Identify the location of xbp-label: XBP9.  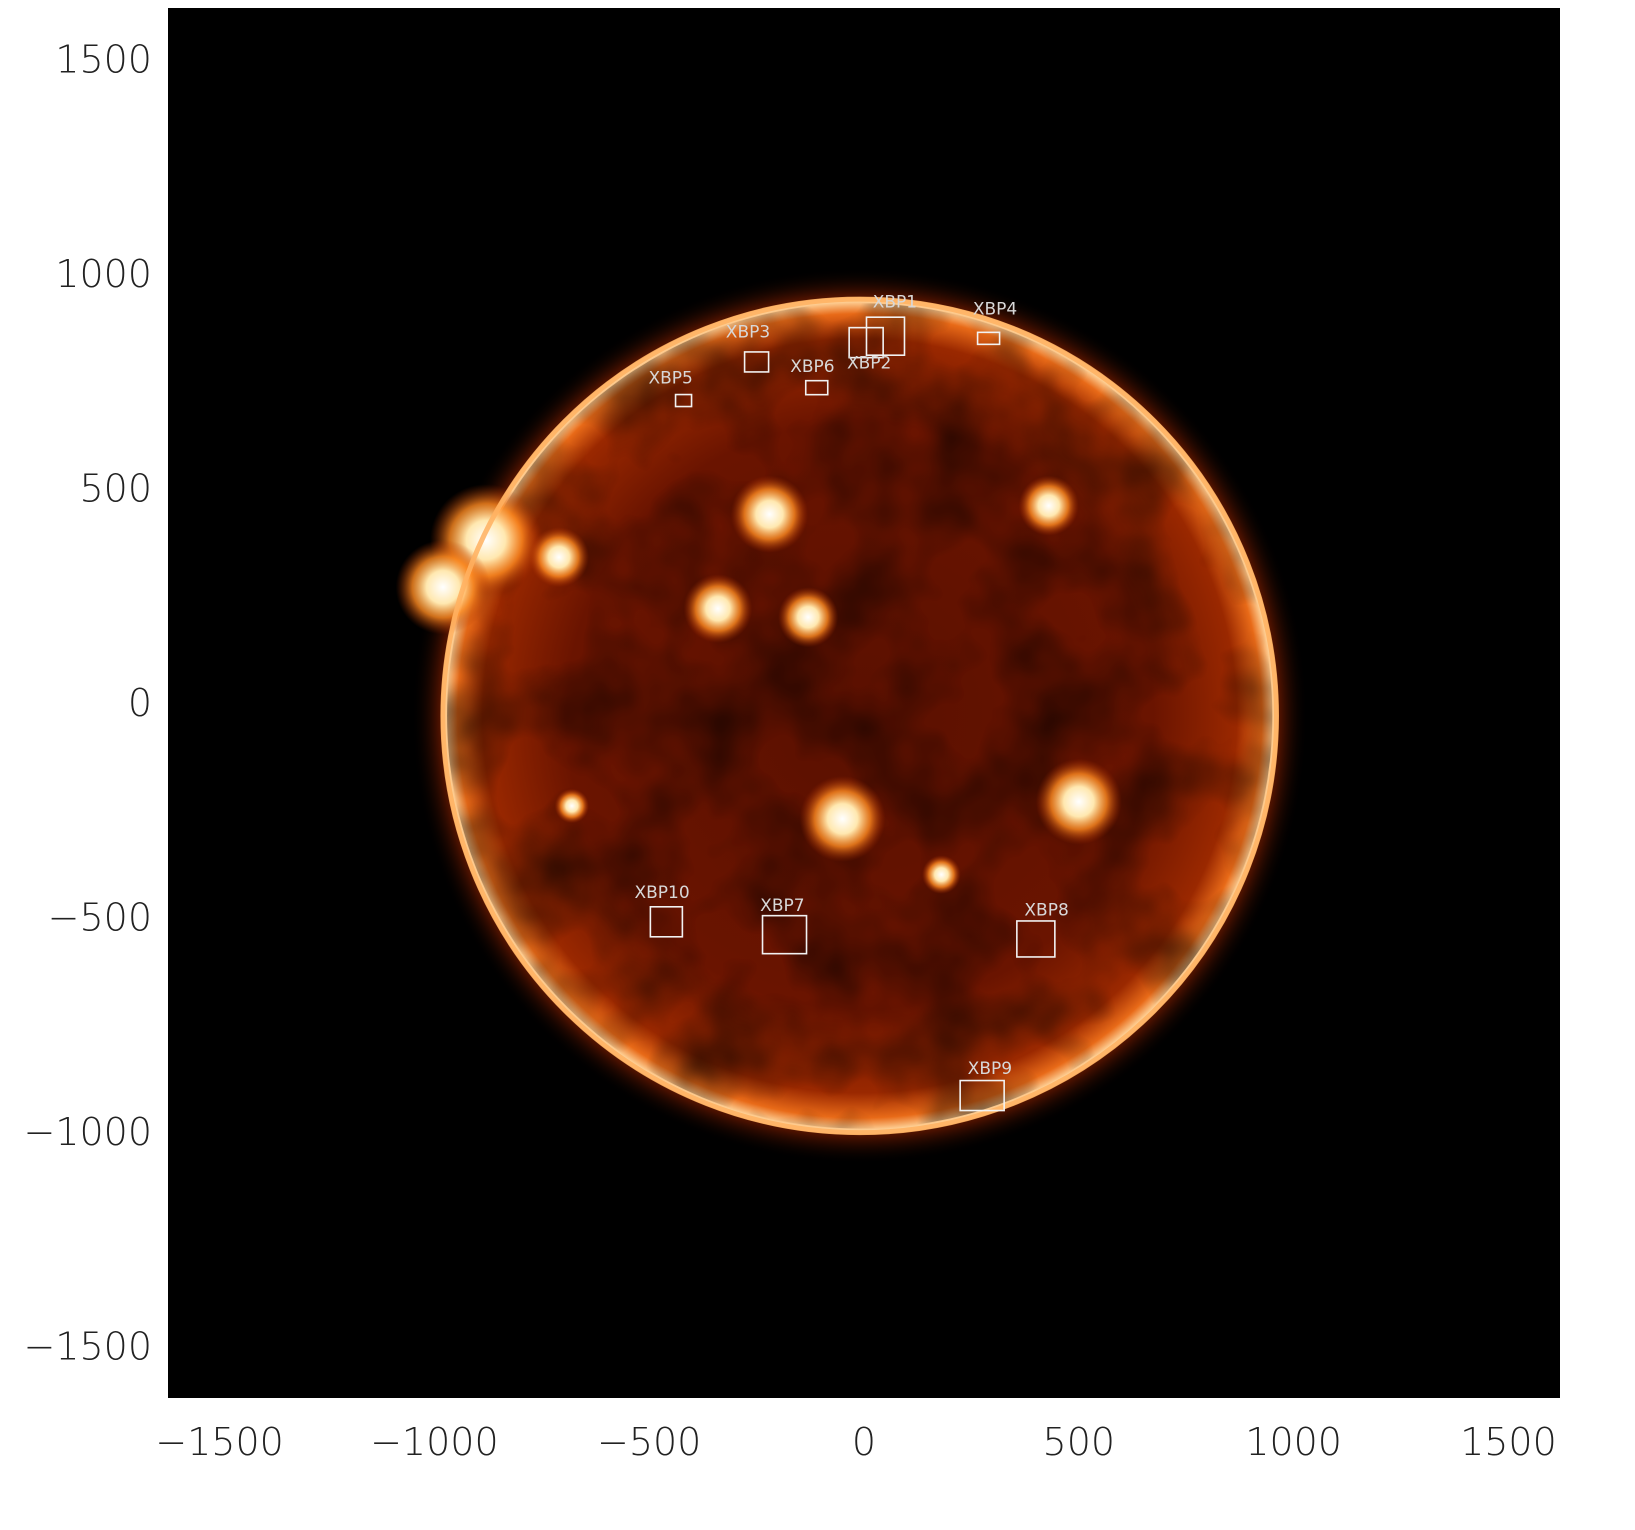
(990, 1069).